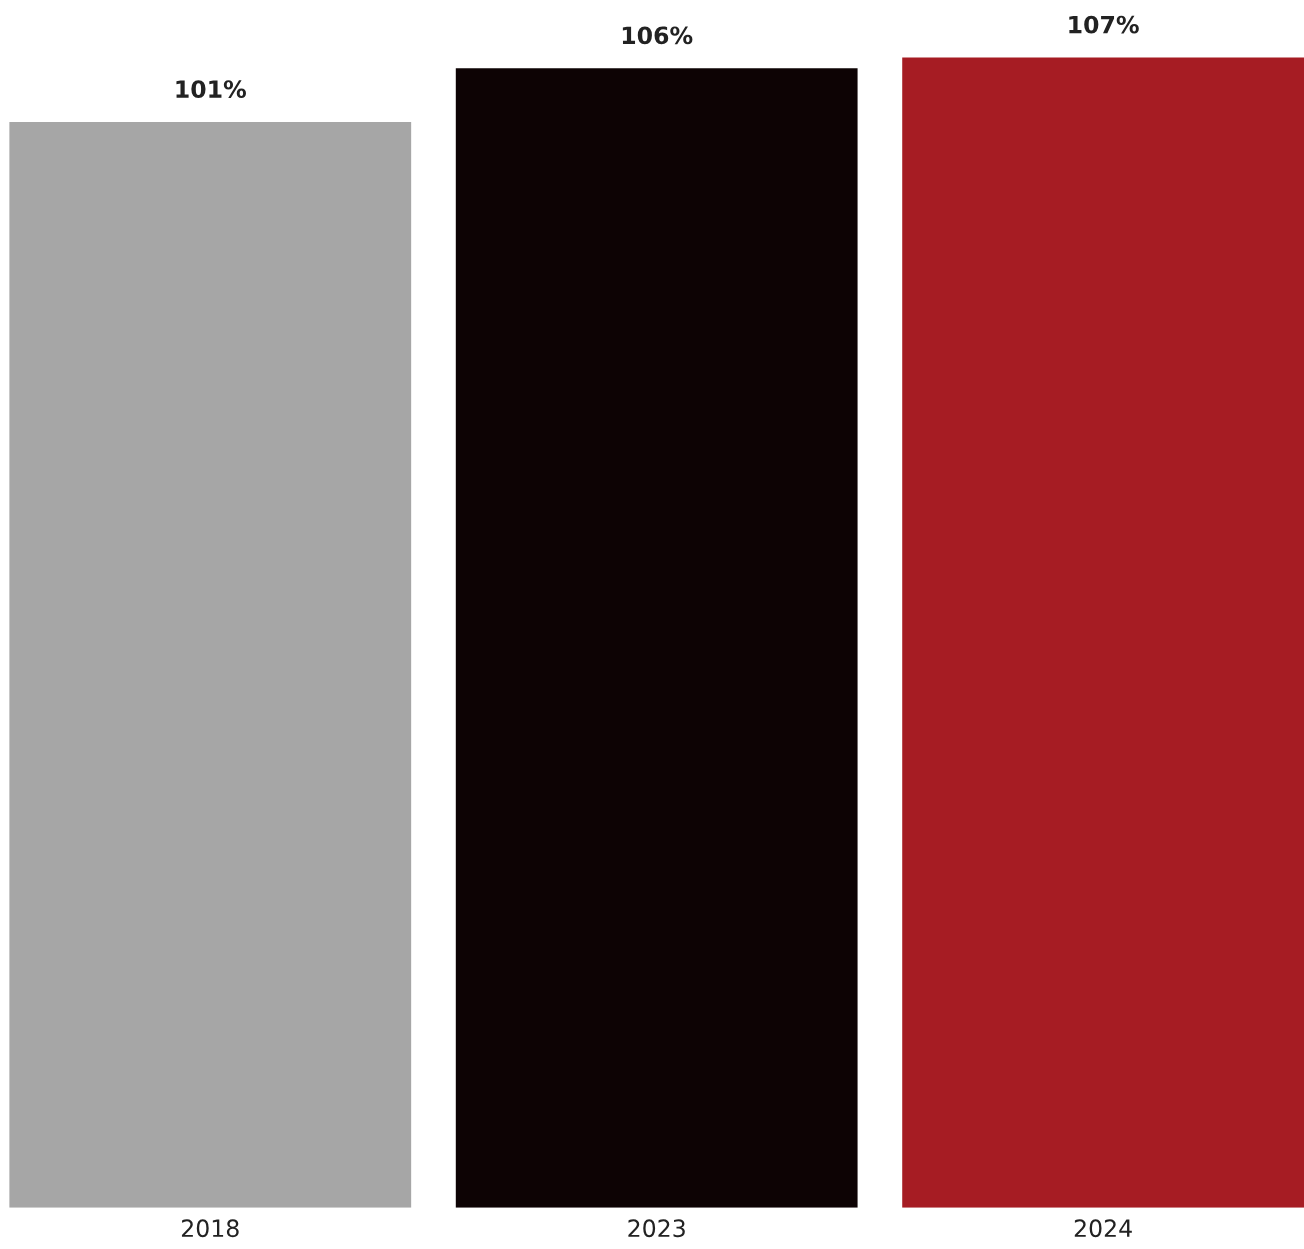 The height and width of the screenshot is (1249, 1304). I want to click on x-tick-label: 2023, so click(656, 1228).